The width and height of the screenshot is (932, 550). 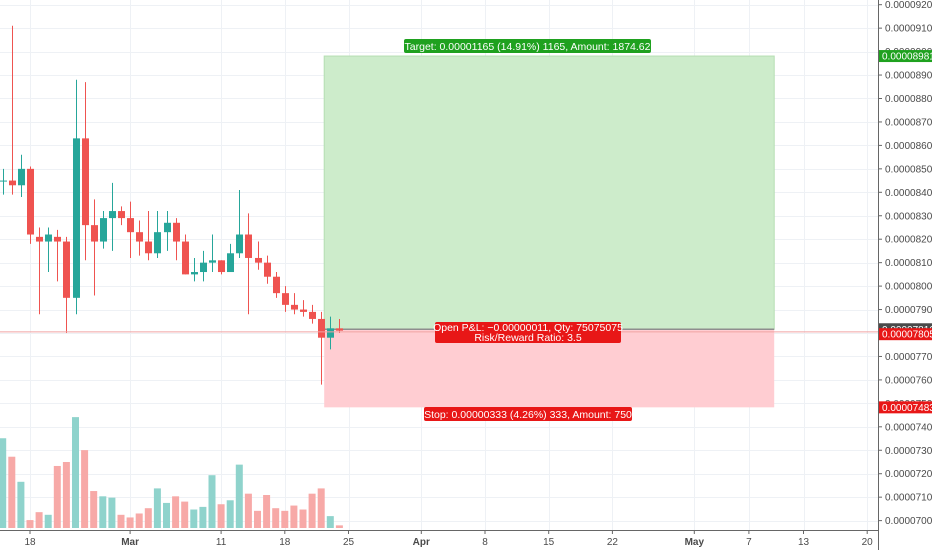 What do you see at coordinates (171, 472) in the screenshot?
I see `volume-bars` at bounding box center [171, 472].